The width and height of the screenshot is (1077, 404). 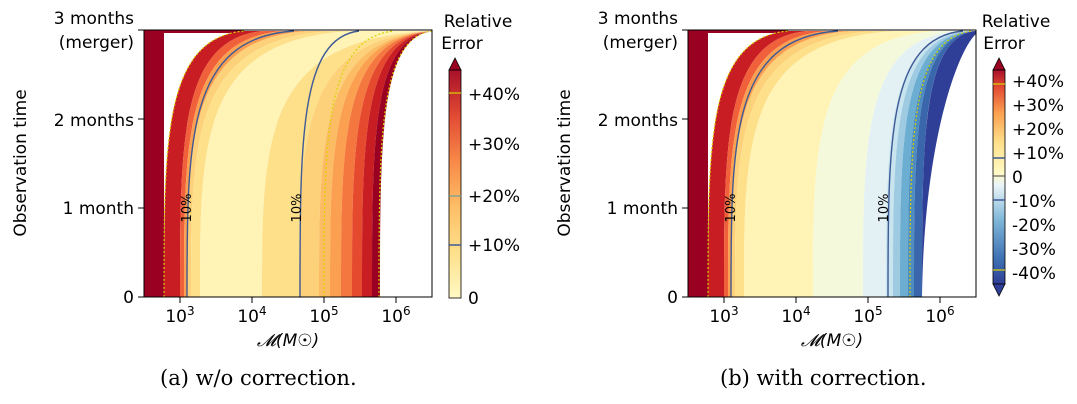 What do you see at coordinates (643, 158) in the screenshot?
I see `y-ticks-b: 0 1 month 2 months 3 months (merger)` at bounding box center [643, 158].